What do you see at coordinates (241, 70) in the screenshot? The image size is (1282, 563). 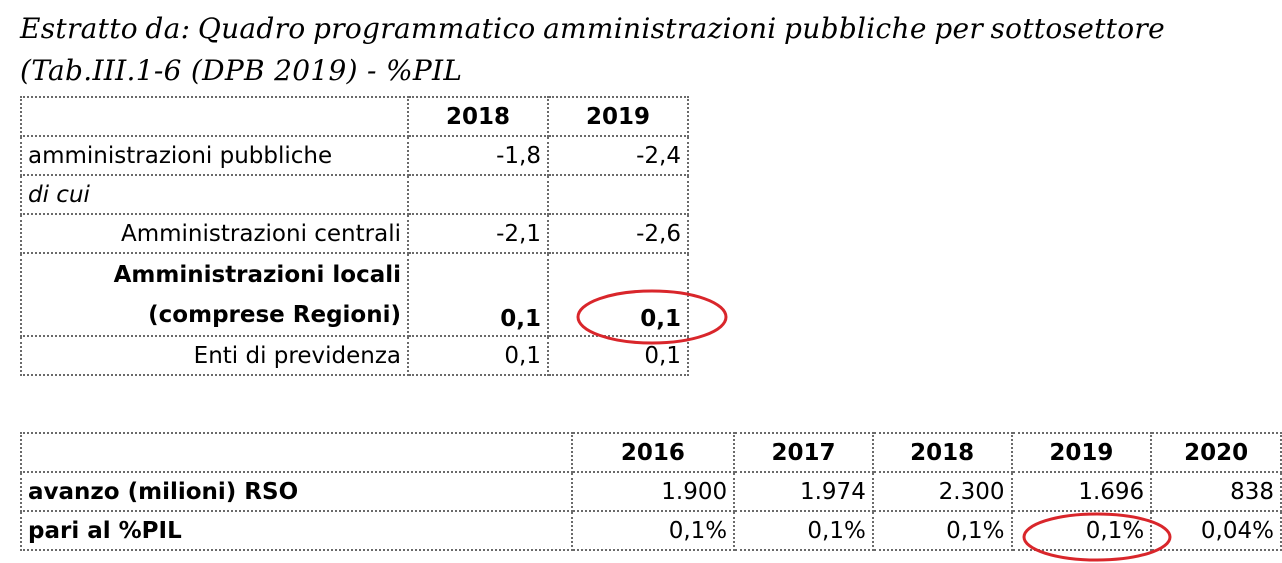 I see `heading-line-2: (Tab.III.1-6 (DPB 2019) - %PIL` at bounding box center [241, 70].